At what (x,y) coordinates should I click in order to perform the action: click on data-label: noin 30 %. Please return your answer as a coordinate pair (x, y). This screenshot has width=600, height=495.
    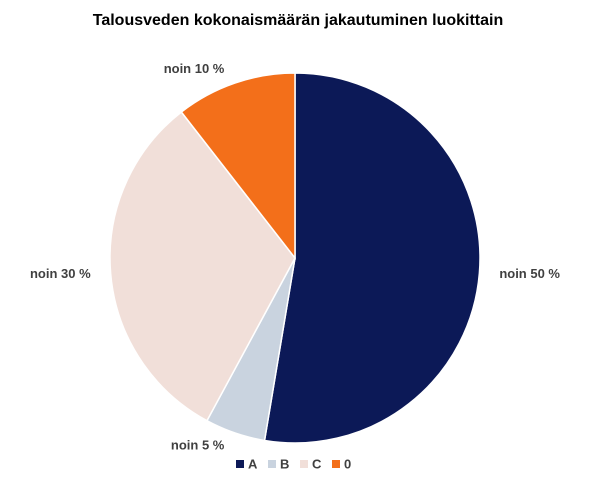
    Looking at the image, I should click on (60, 273).